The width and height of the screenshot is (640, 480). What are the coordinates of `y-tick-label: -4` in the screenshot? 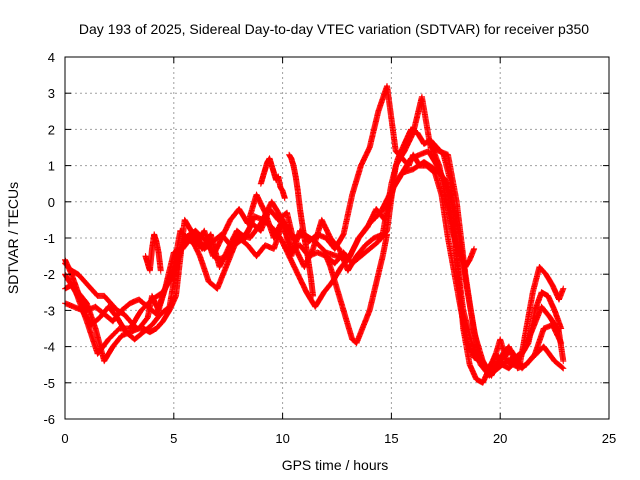 It's located at (49, 347).